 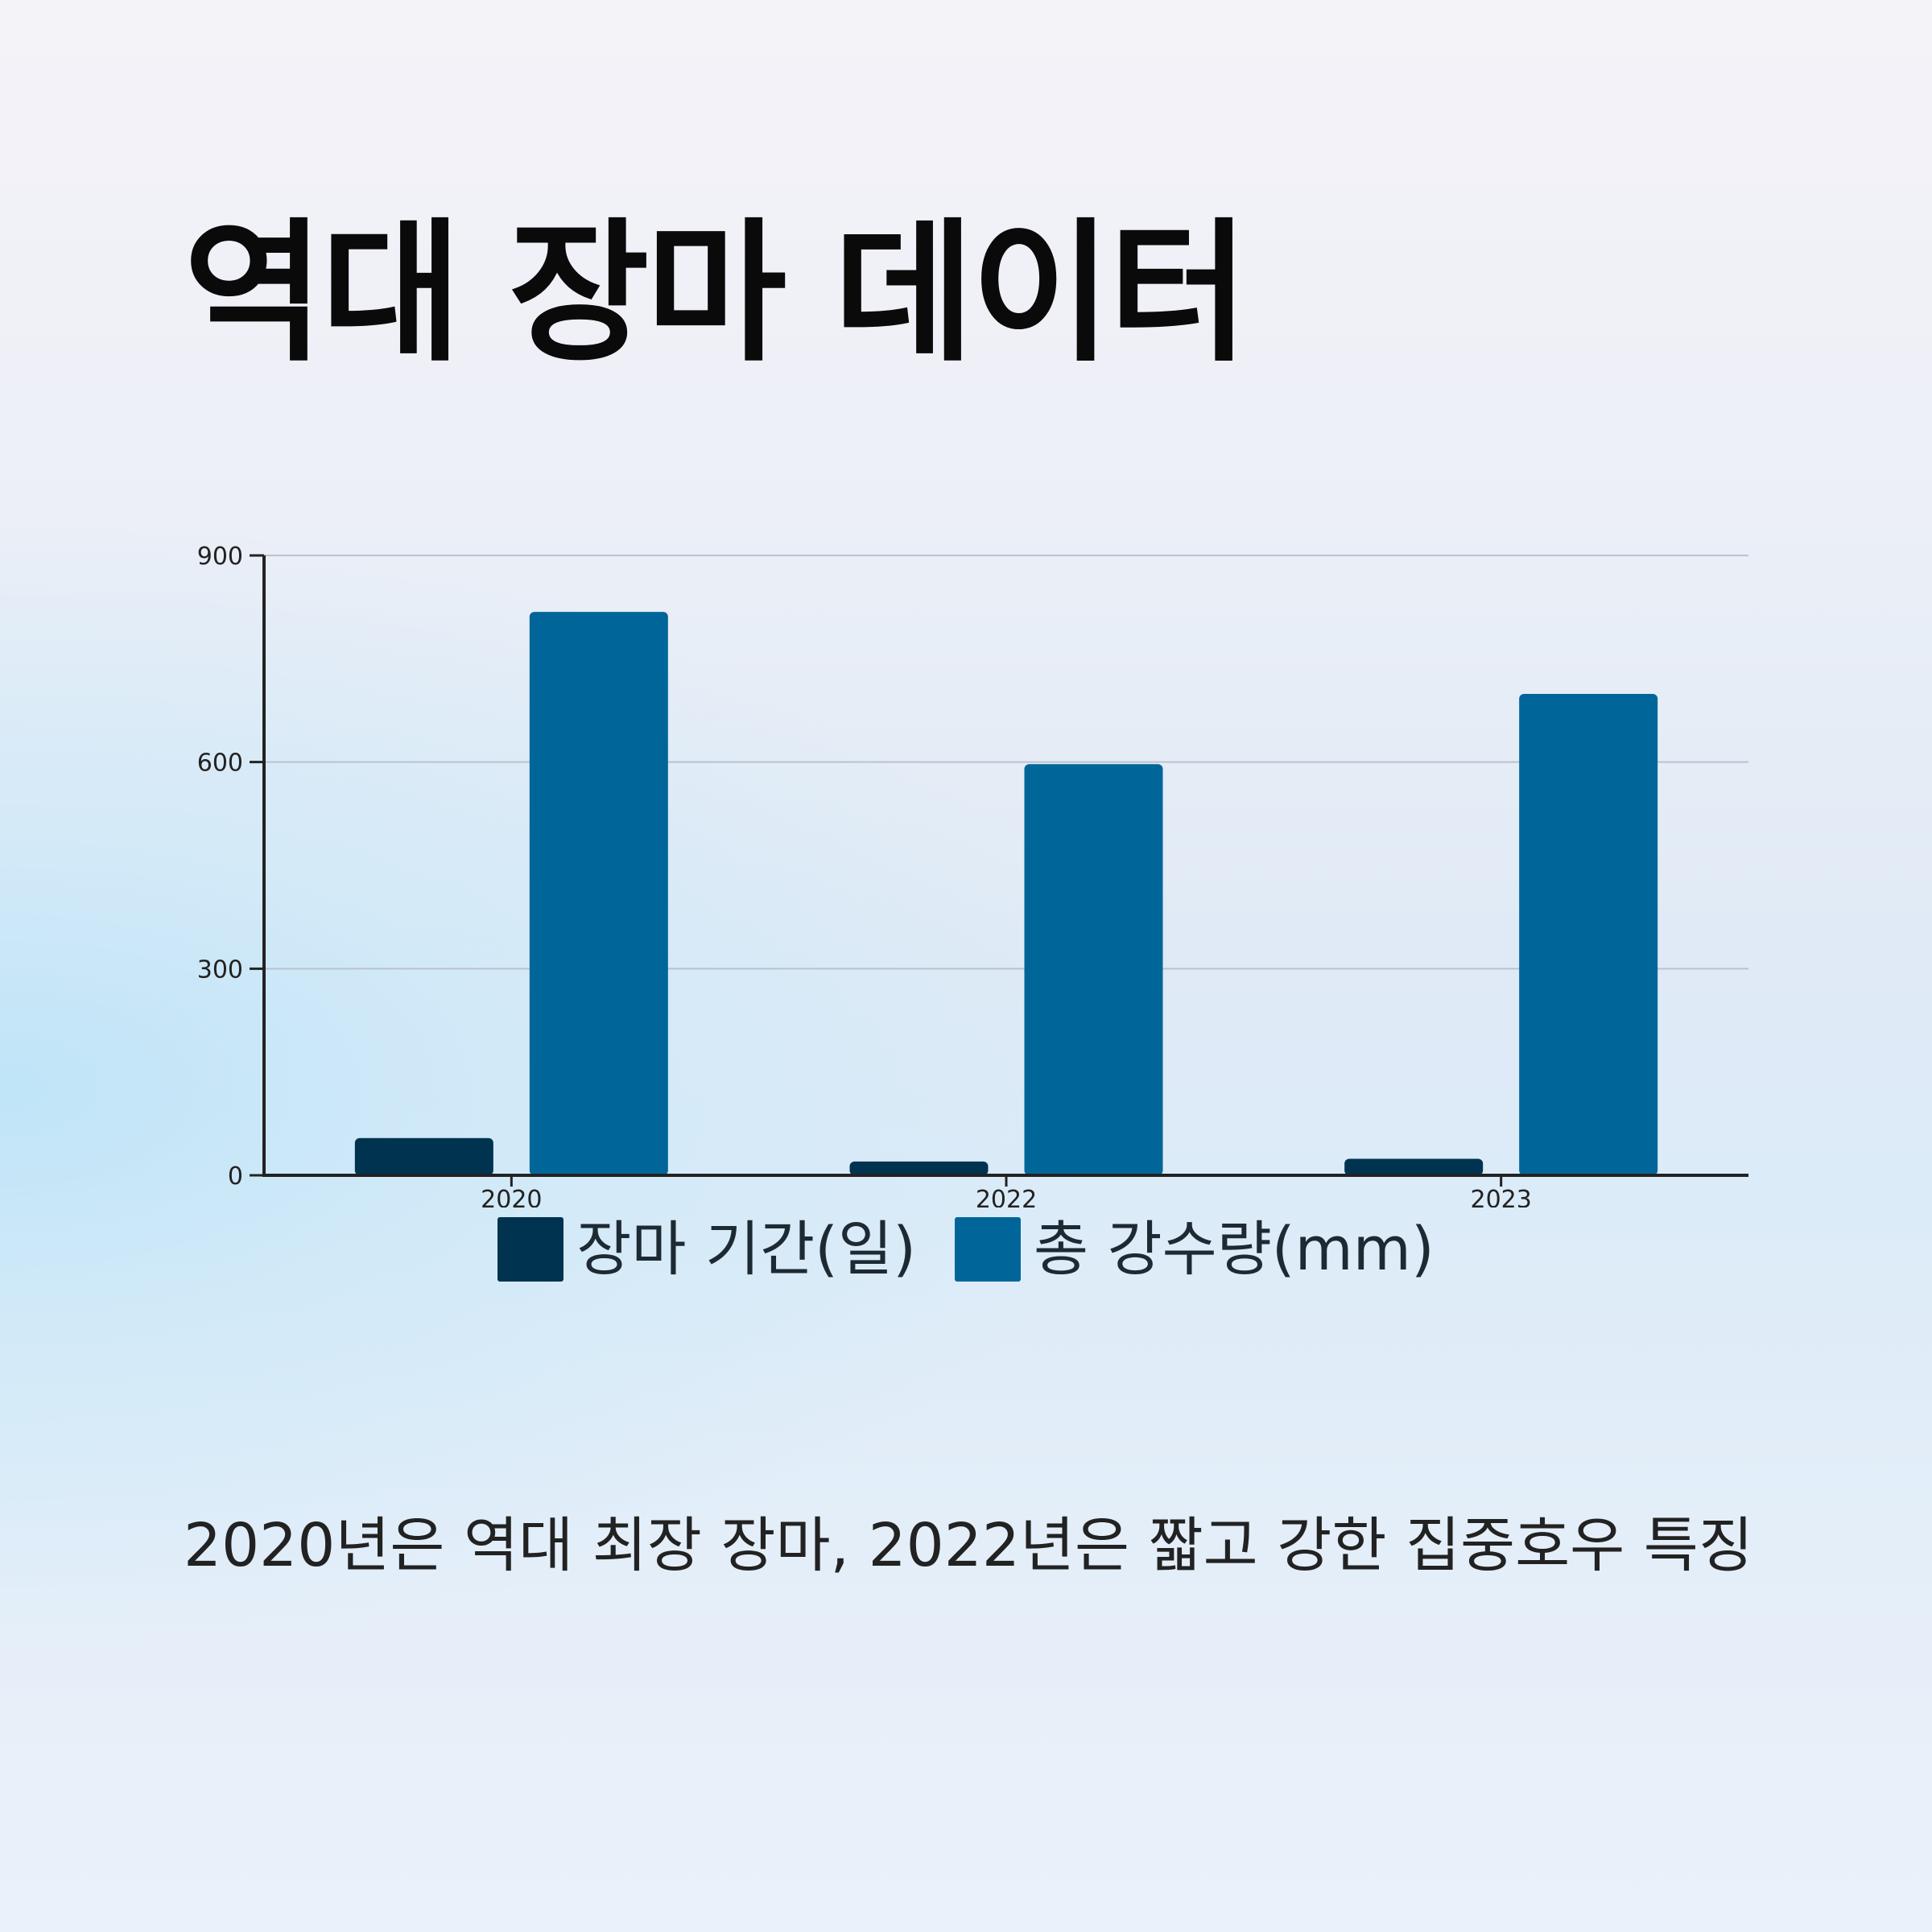 I want to click on chart-legend: 장마 기간(일) 총 강수량(mm), so click(x=966, y=1249).